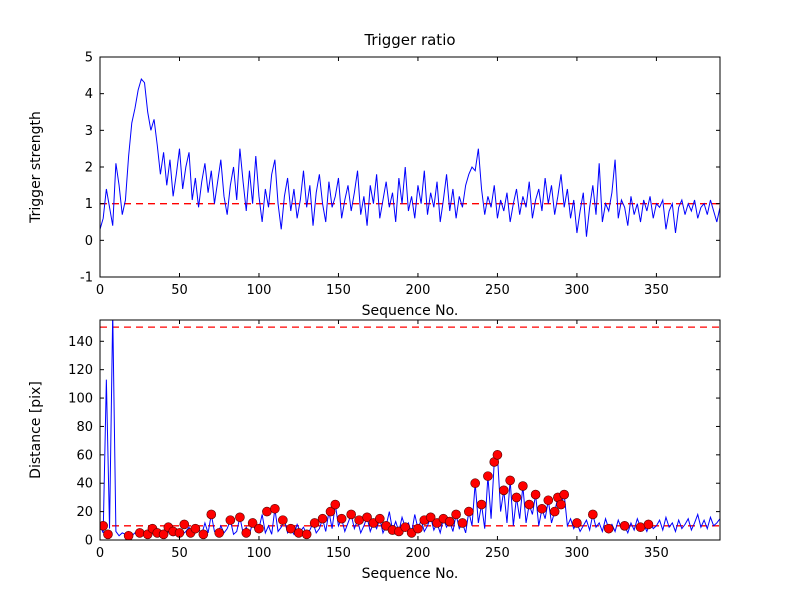 The width and height of the screenshot is (800, 605). What do you see at coordinates (89, 131) in the screenshot?
I see `y-tick-label: 3` at bounding box center [89, 131].